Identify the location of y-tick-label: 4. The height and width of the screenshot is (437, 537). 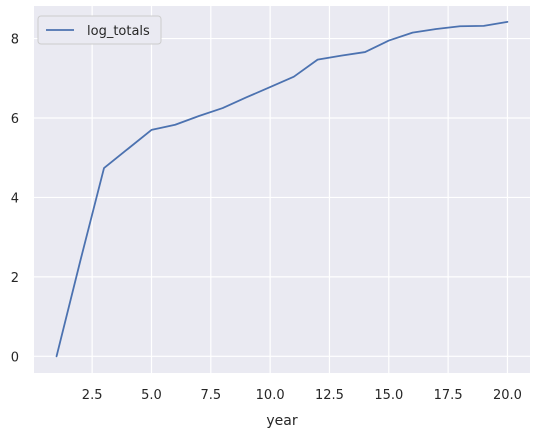
(15, 198).